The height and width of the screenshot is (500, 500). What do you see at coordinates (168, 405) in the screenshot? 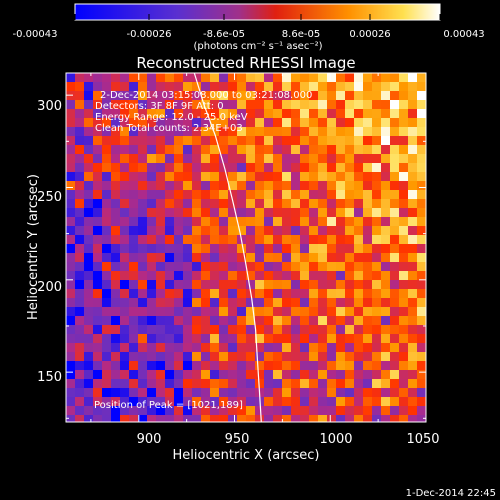
I see `peak-position-label: Position of Peak = [1021,189]` at bounding box center [168, 405].